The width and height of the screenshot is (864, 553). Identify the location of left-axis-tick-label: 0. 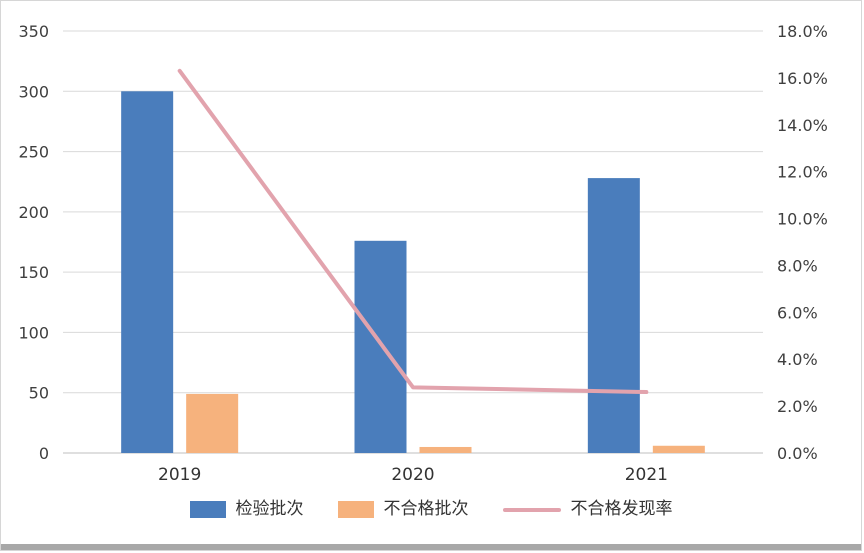
(44, 453).